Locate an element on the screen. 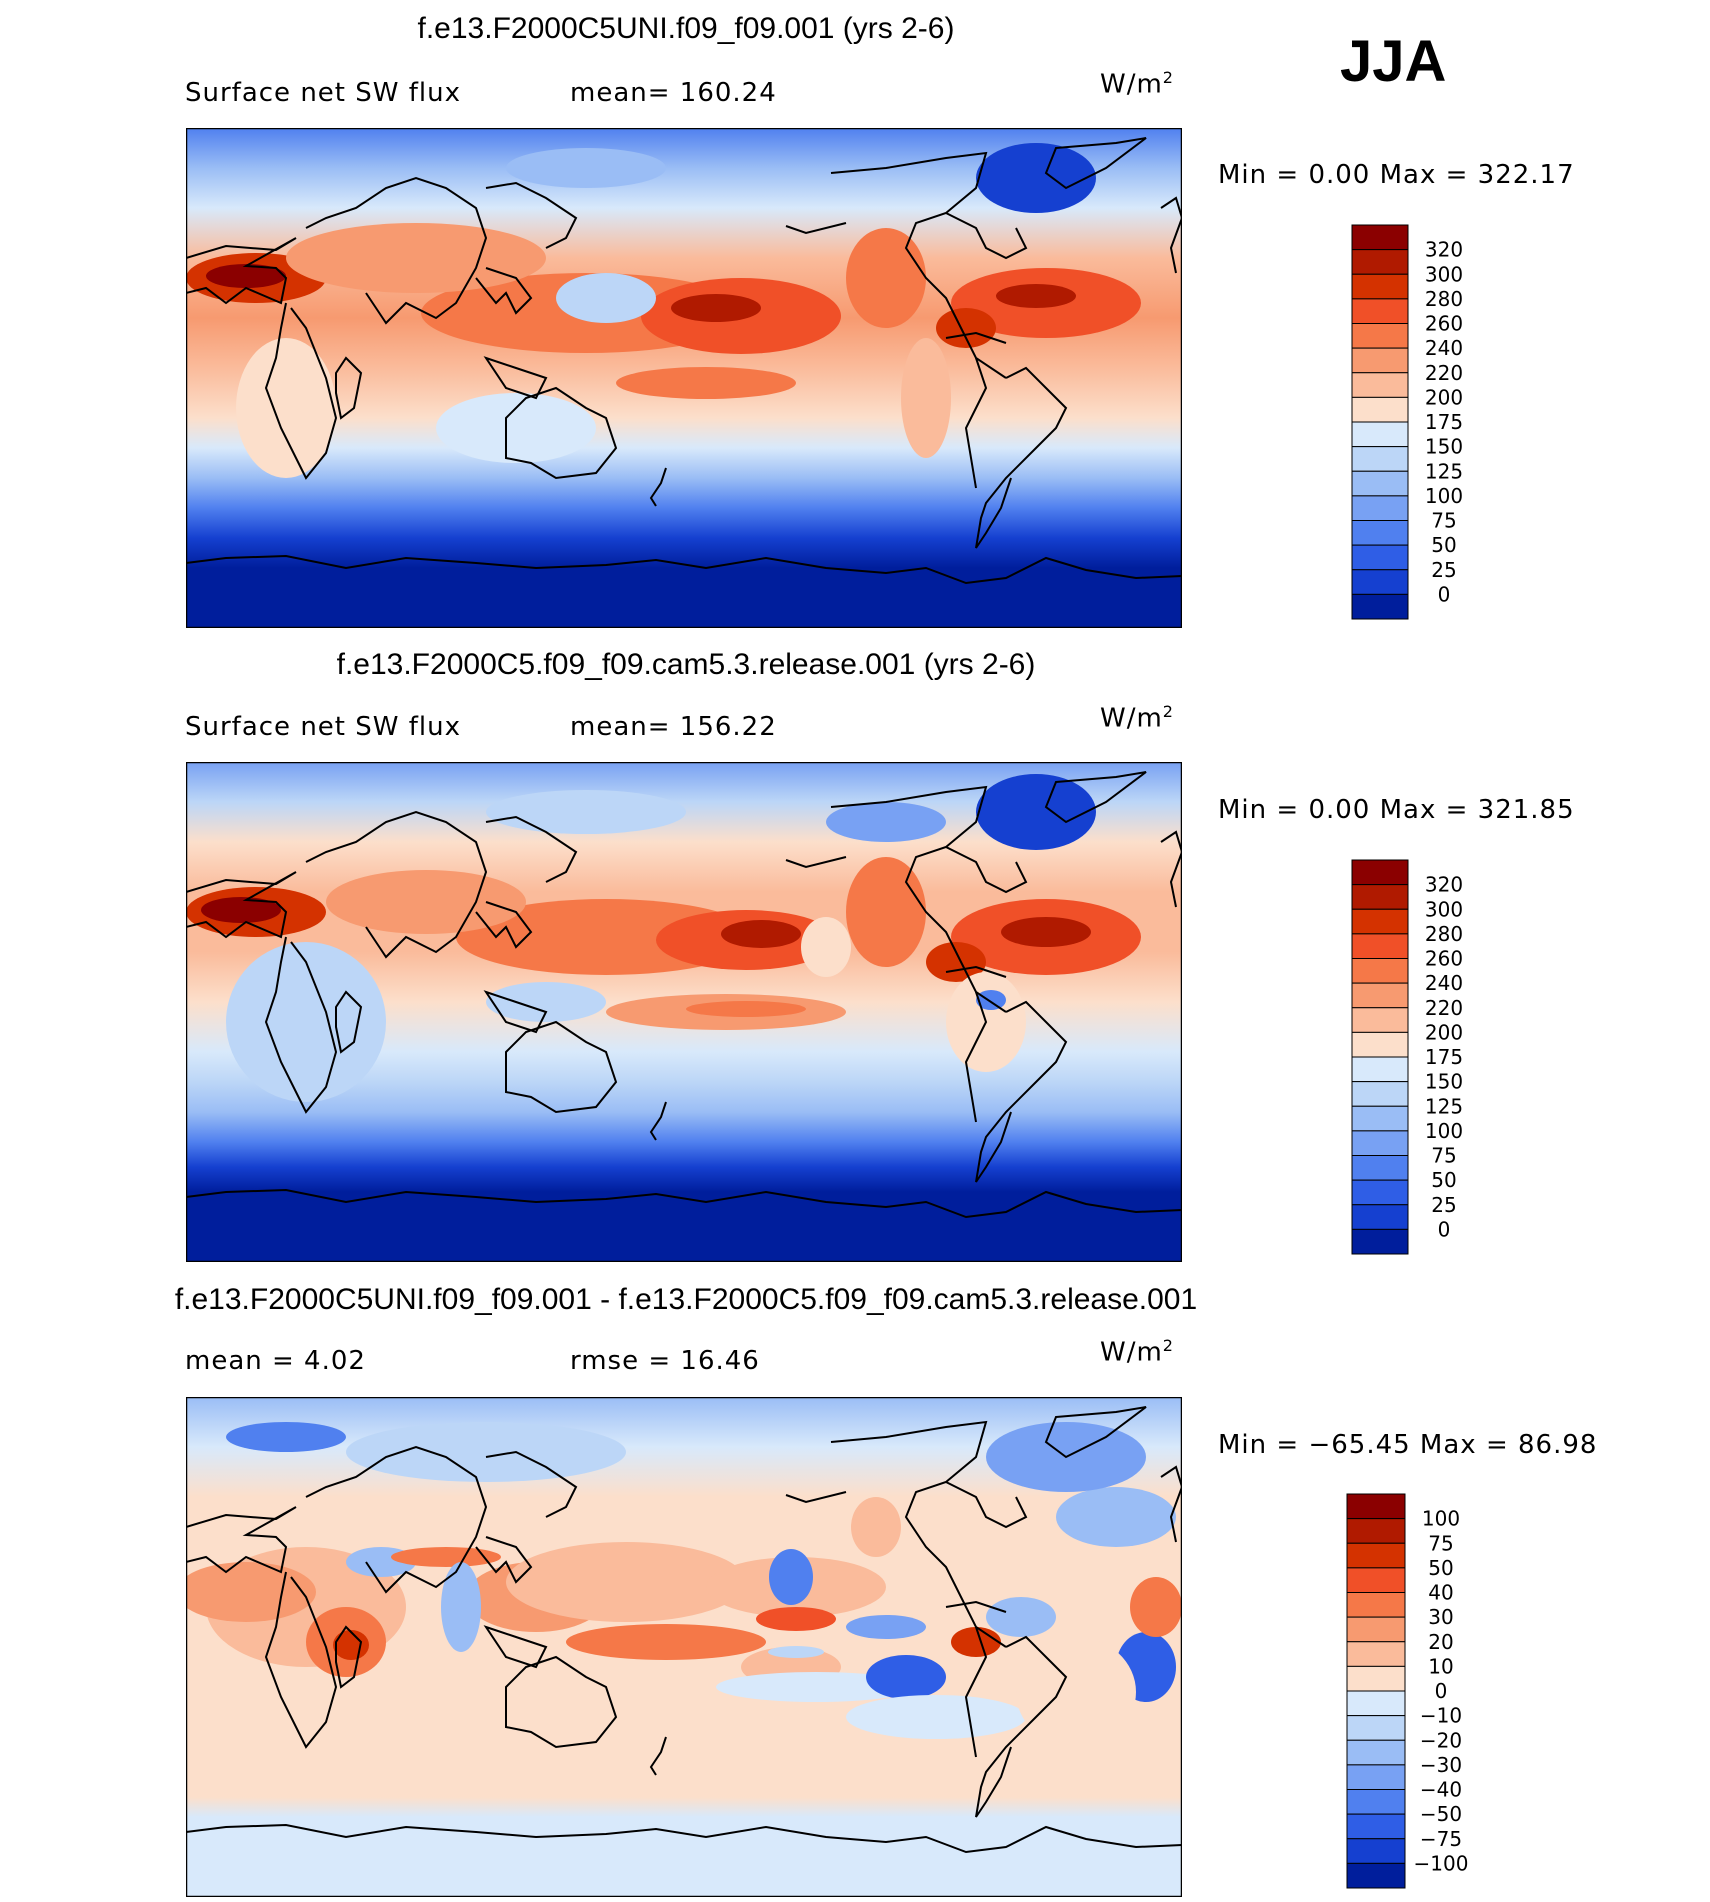 The image size is (1710, 1902). panel-2-colorbar-label: 175 is located at coordinates (1444, 1057).